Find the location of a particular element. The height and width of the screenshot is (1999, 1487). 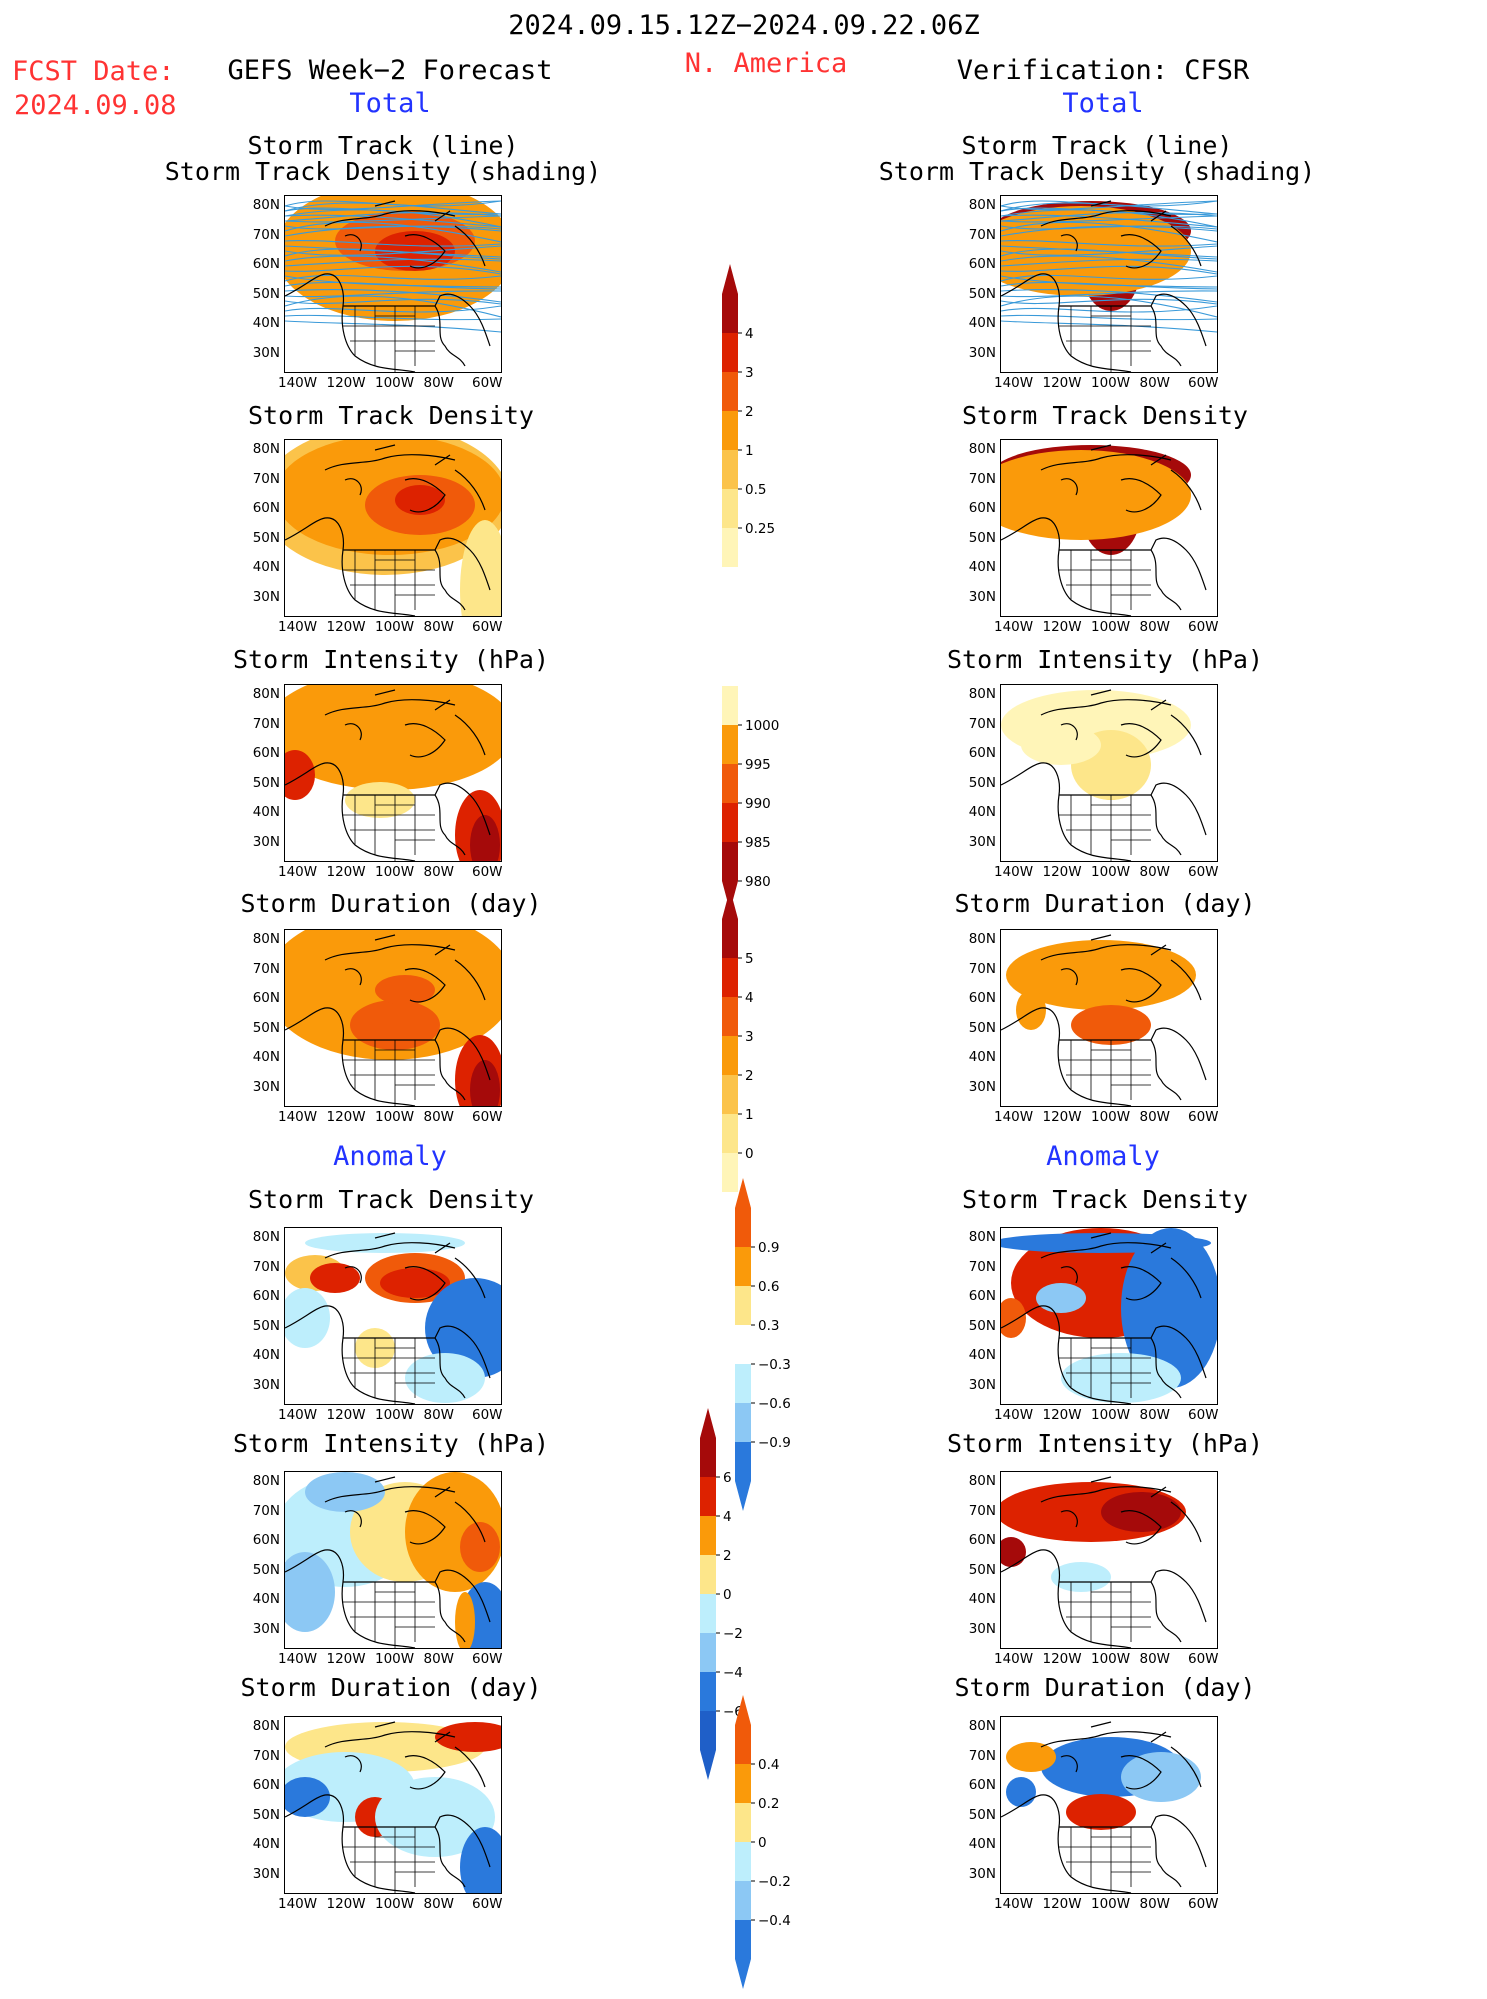

map-panel-aintensity_L is located at coordinates (393, 1560).